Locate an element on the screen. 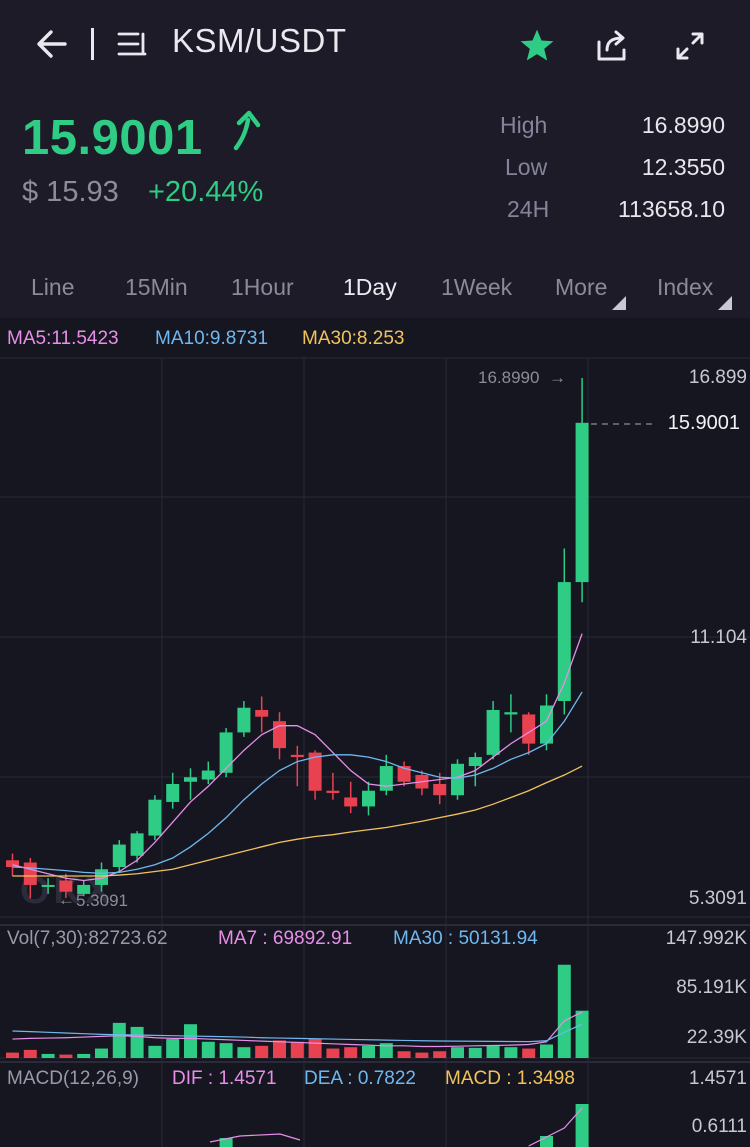 The height and width of the screenshot is (1147, 750). ma10-line is located at coordinates (297, 782).